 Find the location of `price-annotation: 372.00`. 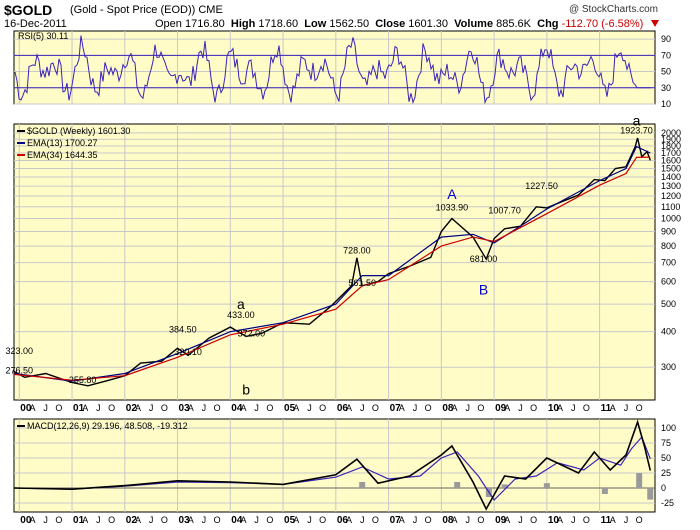

price-annotation: 372.00 is located at coordinates (252, 334).